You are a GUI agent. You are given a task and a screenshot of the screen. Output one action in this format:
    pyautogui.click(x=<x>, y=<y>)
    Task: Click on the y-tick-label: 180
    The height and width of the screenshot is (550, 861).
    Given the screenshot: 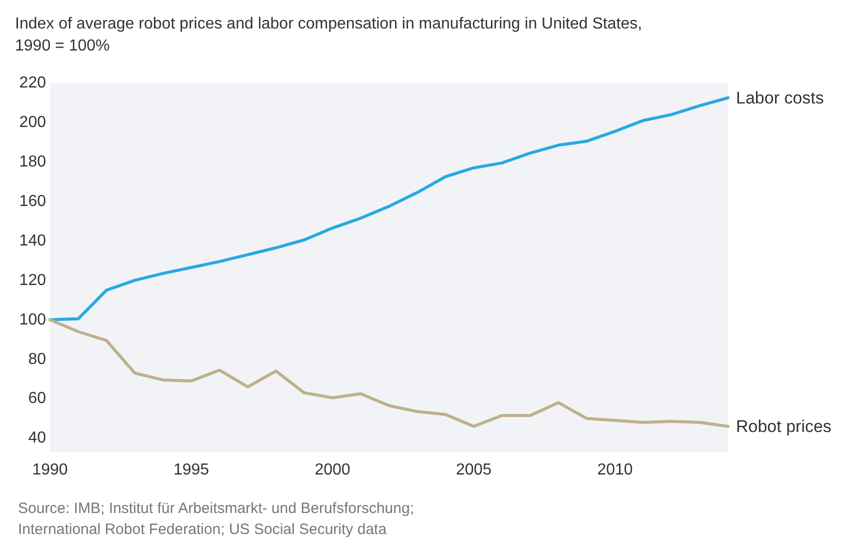 What is the action you would take?
    pyautogui.click(x=32, y=161)
    